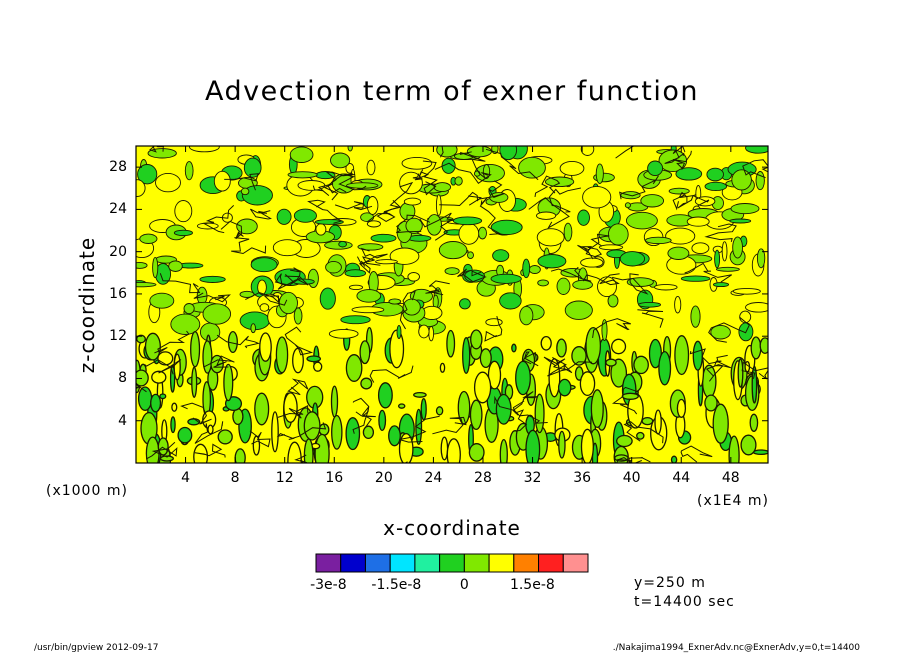 The image size is (904, 654). What do you see at coordinates (118, 167) in the screenshot?
I see `y-tick-label: 28` at bounding box center [118, 167].